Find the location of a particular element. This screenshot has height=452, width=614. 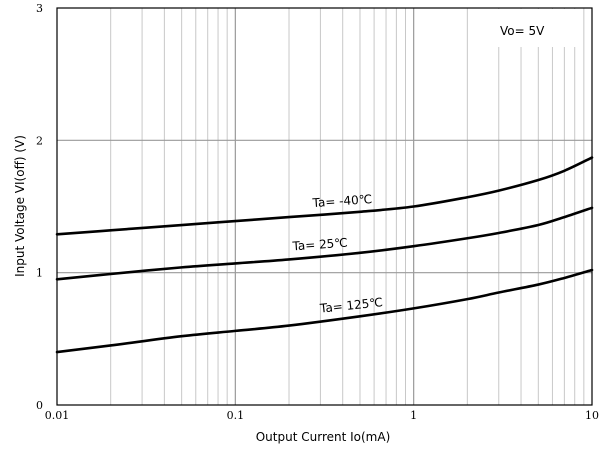

annotation-box is located at coordinates (540, 28).